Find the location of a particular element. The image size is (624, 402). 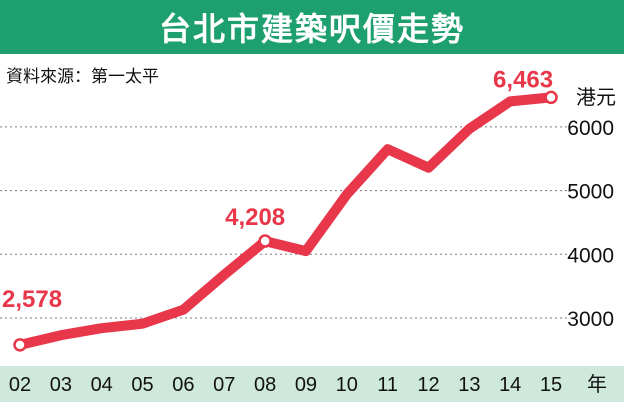

data-label: 4,208 is located at coordinates (255, 217).